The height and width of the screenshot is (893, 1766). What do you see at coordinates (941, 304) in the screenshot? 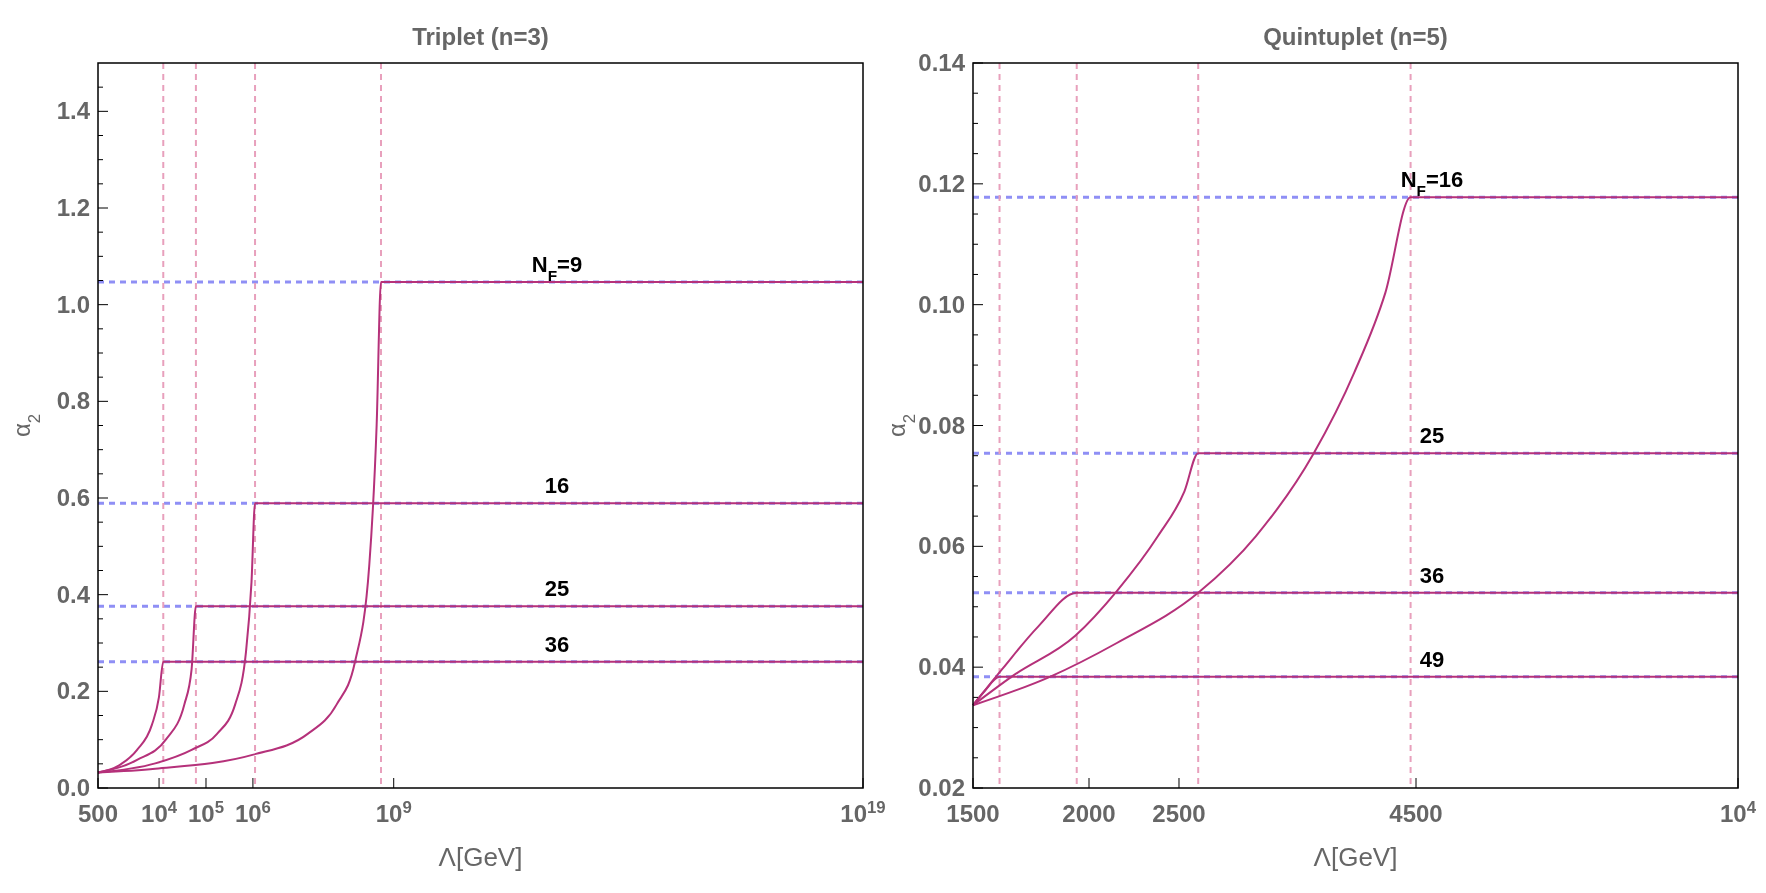
I see `y-tick-label: 0.10` at bounding box center [941, 304].